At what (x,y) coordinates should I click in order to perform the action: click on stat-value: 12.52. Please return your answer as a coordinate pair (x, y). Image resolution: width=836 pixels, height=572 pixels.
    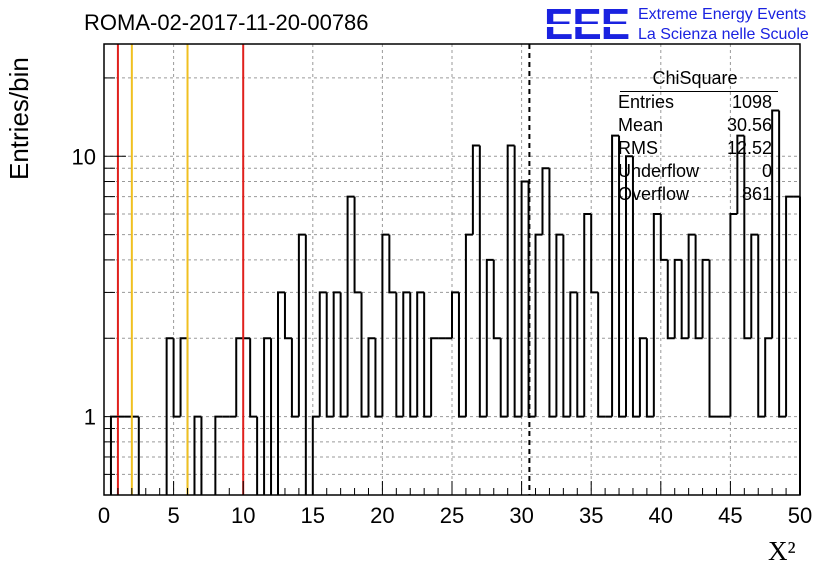
    Looking at the image, I should click on (749, 148).